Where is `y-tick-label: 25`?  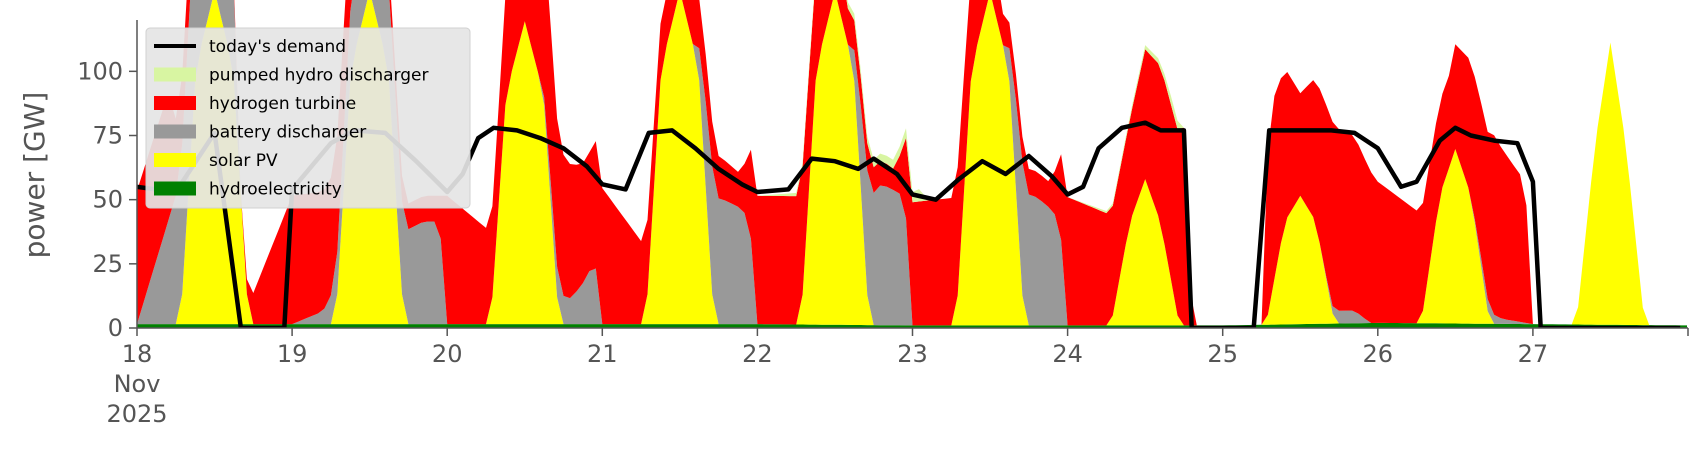
y-tick-label: 25 is located at coordinates (107, 264).